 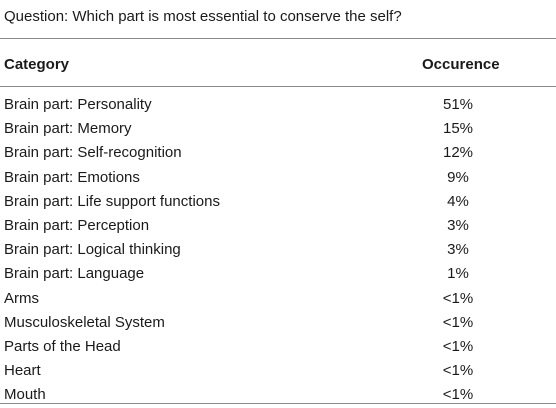 What do you see at coordinates (22, 371) in the screenshot?
I see `category-cell: Heart` at bounding box center [22, 371].